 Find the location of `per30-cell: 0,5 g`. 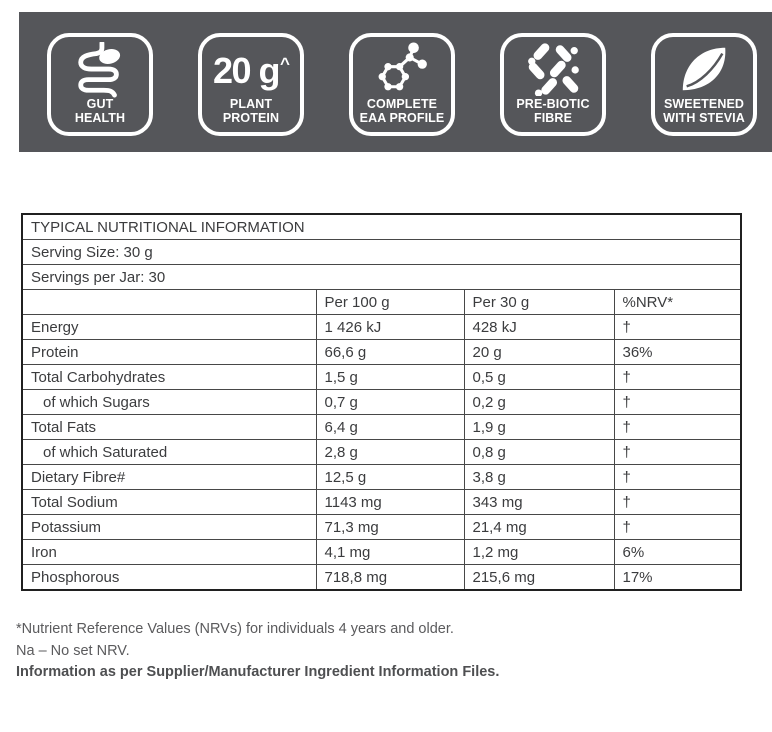

per30-cell: 0,5 g is located at coordinates (539, 377).